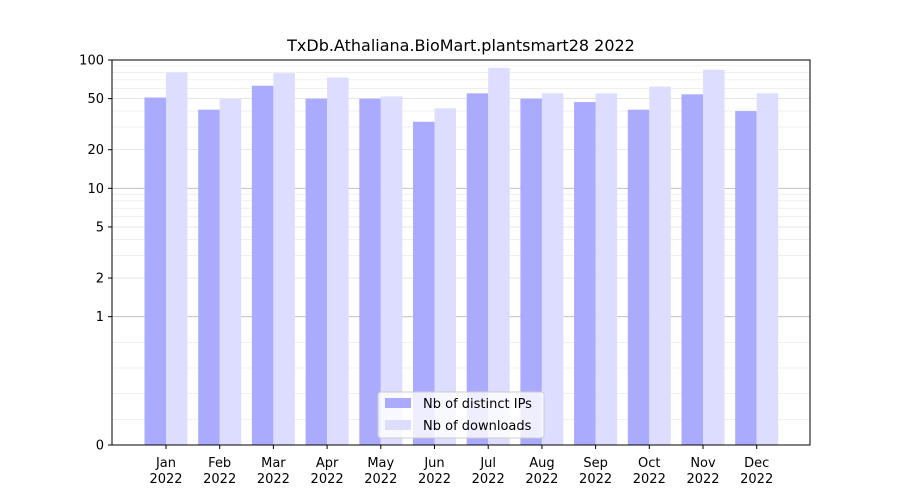  I want to click on bar-distinct-ips-jul, so click(477, 269).